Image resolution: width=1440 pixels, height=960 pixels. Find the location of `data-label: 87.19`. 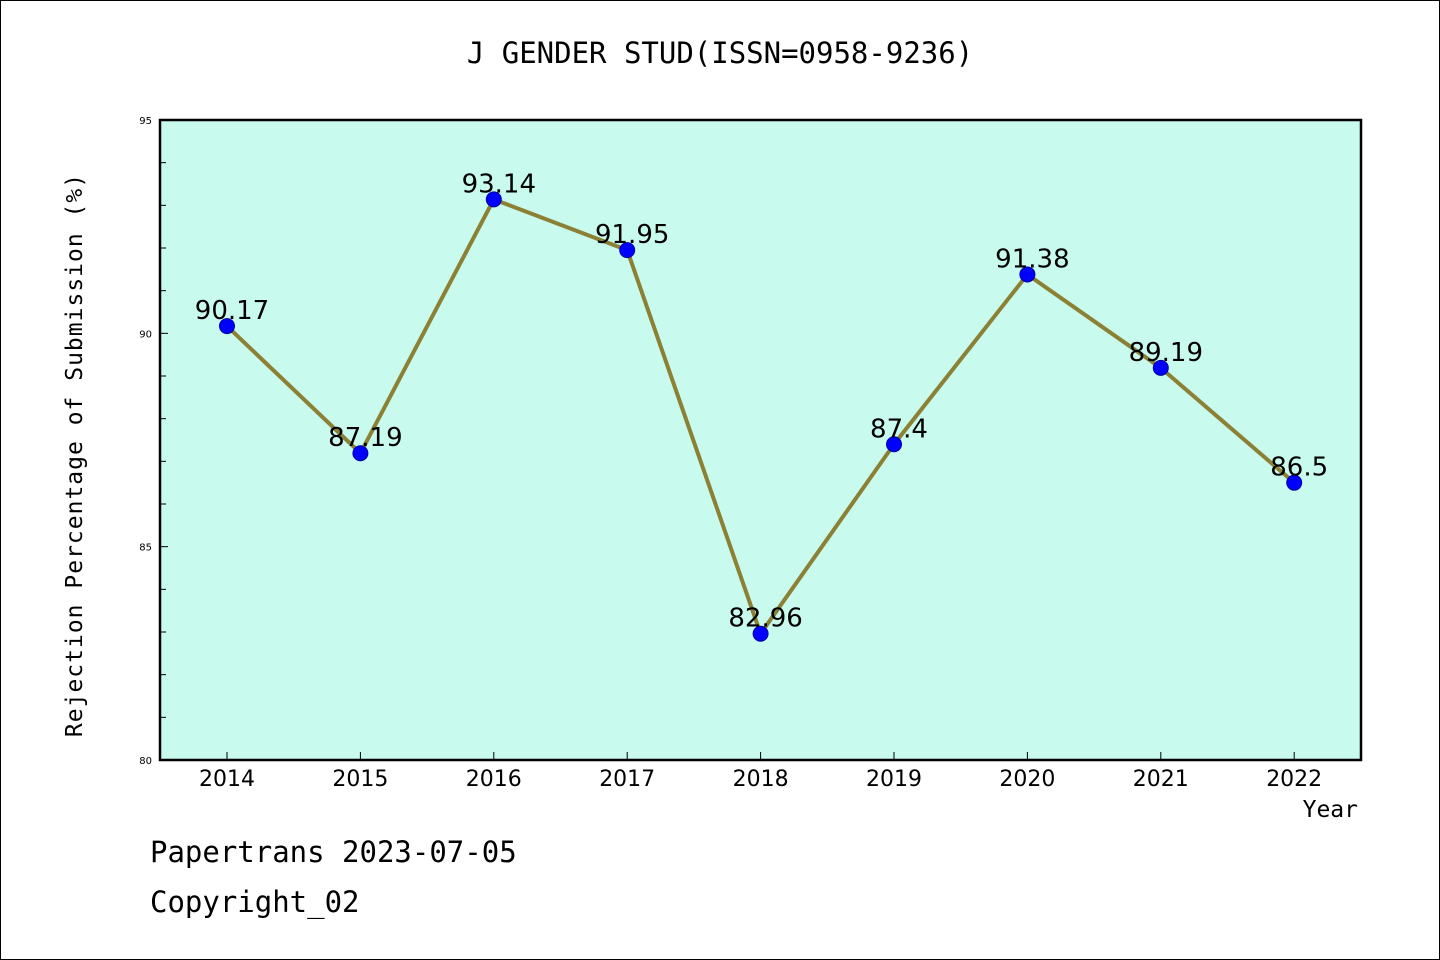

data-label: 87.19 is located at coordinates (365, 438).